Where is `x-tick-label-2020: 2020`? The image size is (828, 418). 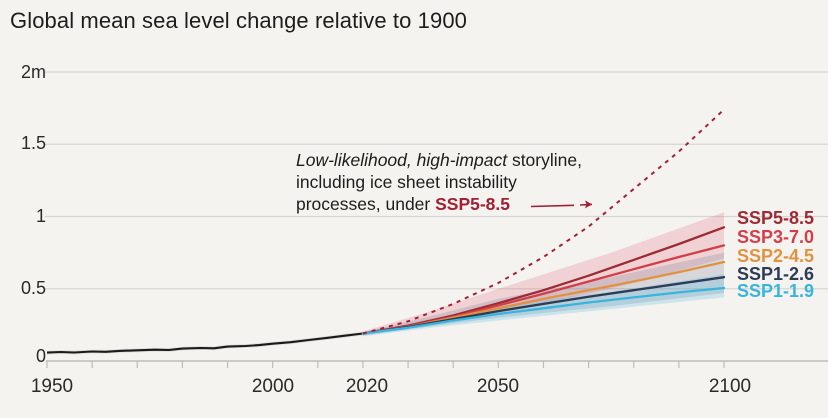
x-tick-label-2020: 2020 is located at coordinates (367, 386).